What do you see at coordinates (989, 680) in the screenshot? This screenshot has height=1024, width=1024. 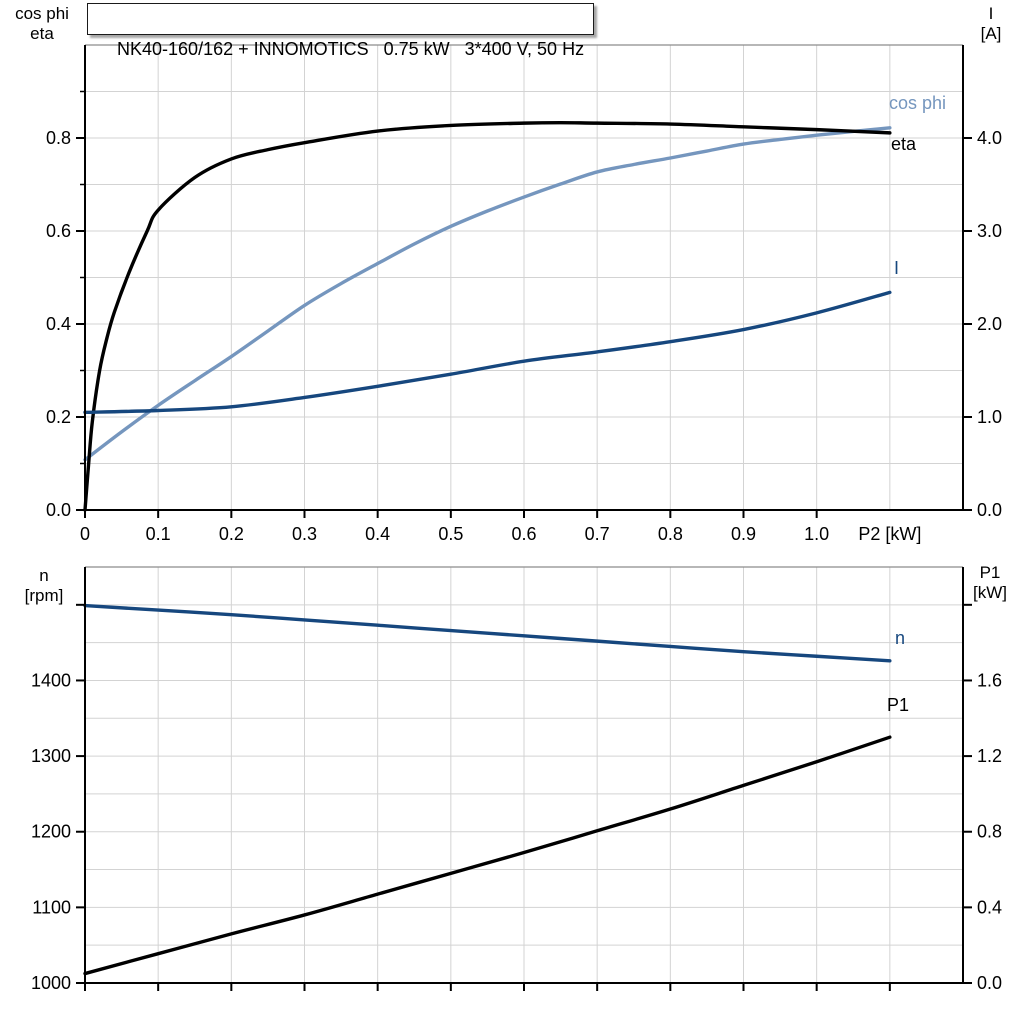 I see `right-tick-label: 1.6` at bounding box center [989, 680].